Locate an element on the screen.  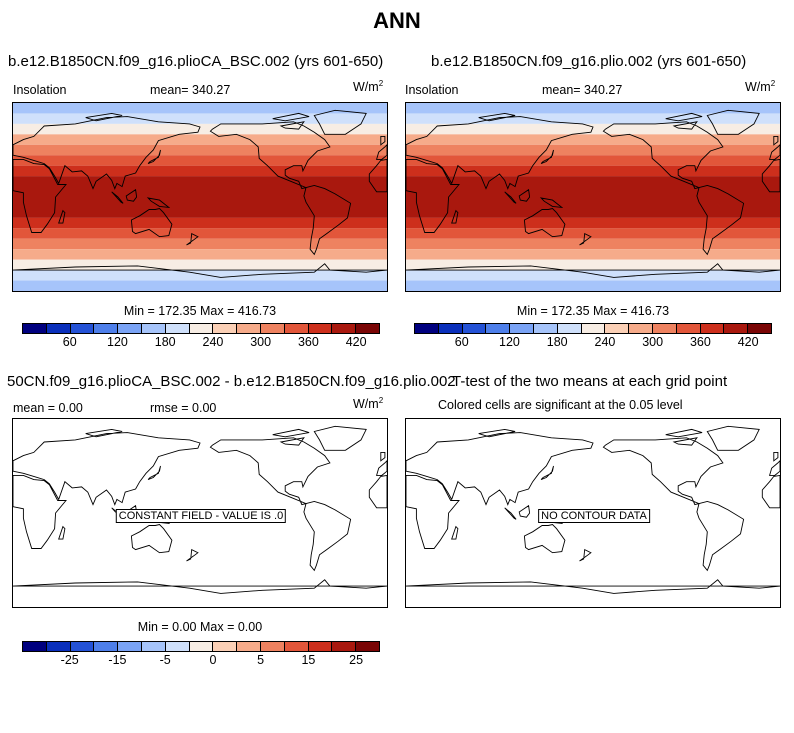
panel4-map: NO CONTOUR DATA is located at coordinates (593, 513).